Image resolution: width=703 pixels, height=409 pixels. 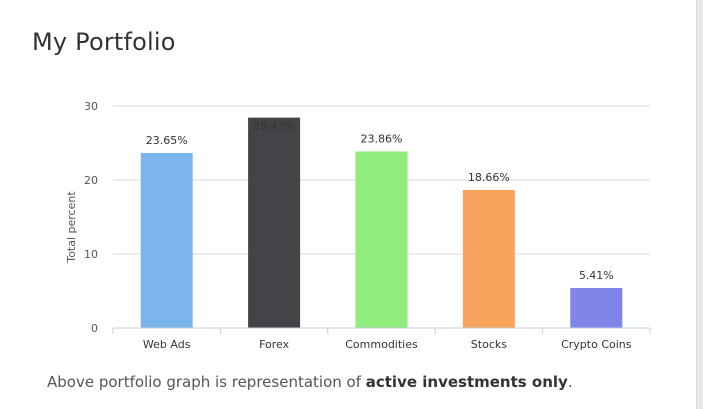 I want to click on y-tick-label: 30, so click(x=91, y=106).